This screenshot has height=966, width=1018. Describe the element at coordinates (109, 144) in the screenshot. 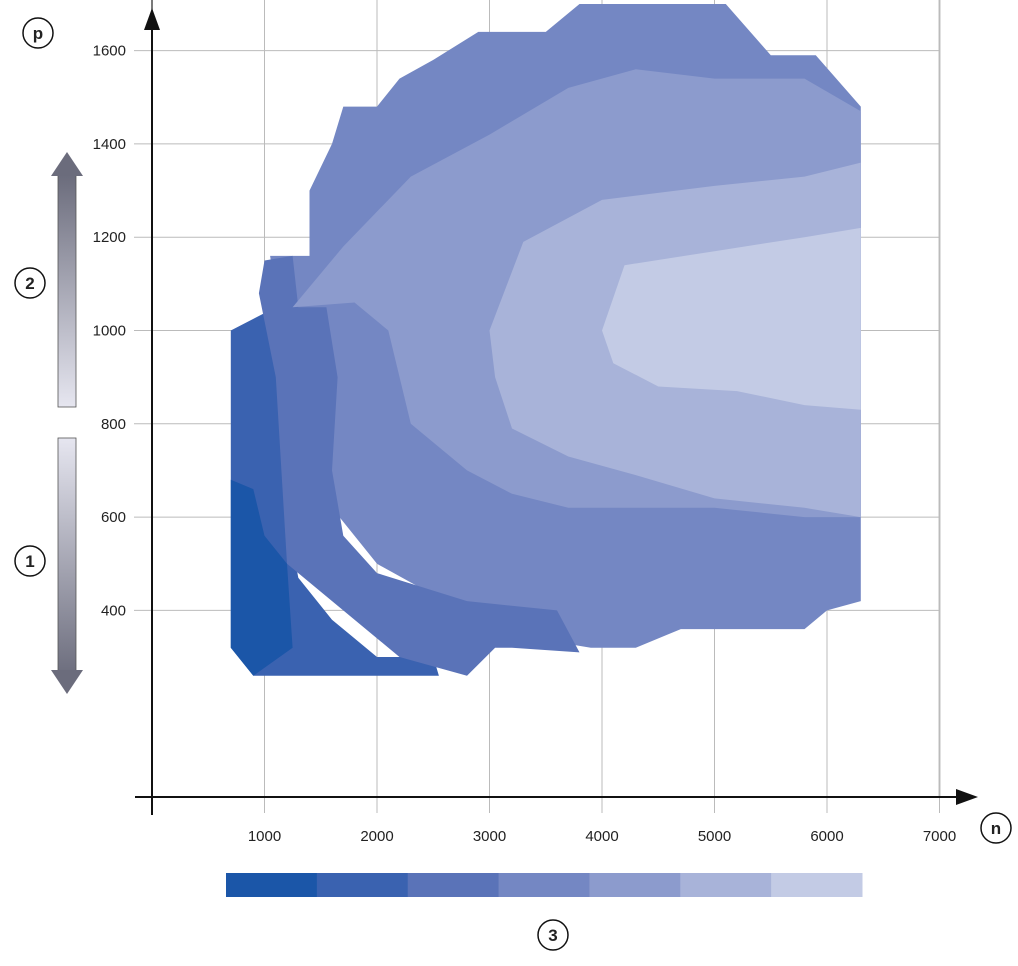

I see `y-tick-label: 1400` at that location.